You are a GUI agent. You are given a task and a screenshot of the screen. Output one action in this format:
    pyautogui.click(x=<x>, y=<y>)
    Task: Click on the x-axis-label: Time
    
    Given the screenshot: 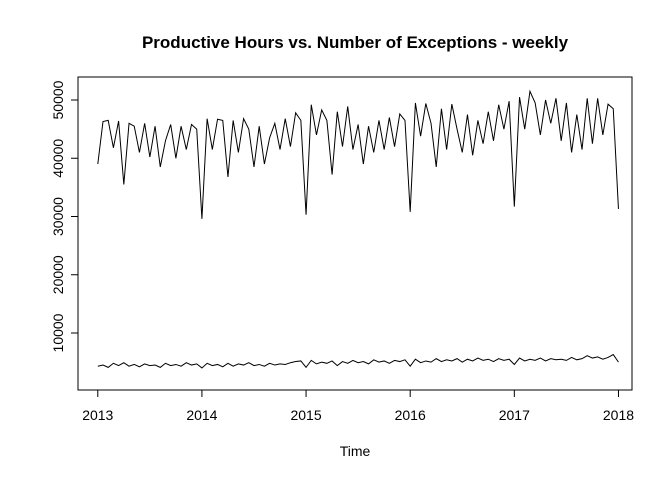 What is the action you would take?
    pyautogui.click(x=355, y=451)
    